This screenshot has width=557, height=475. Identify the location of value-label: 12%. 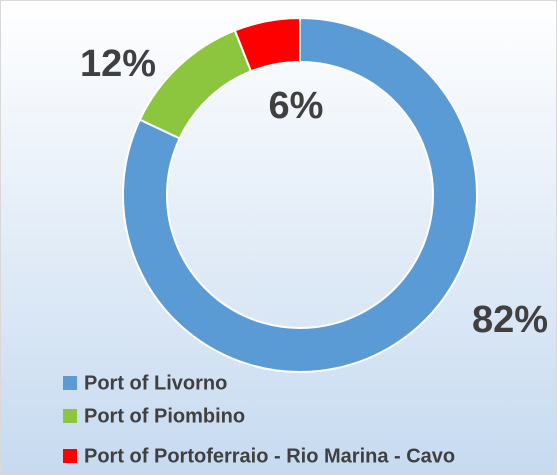
(118, 64).